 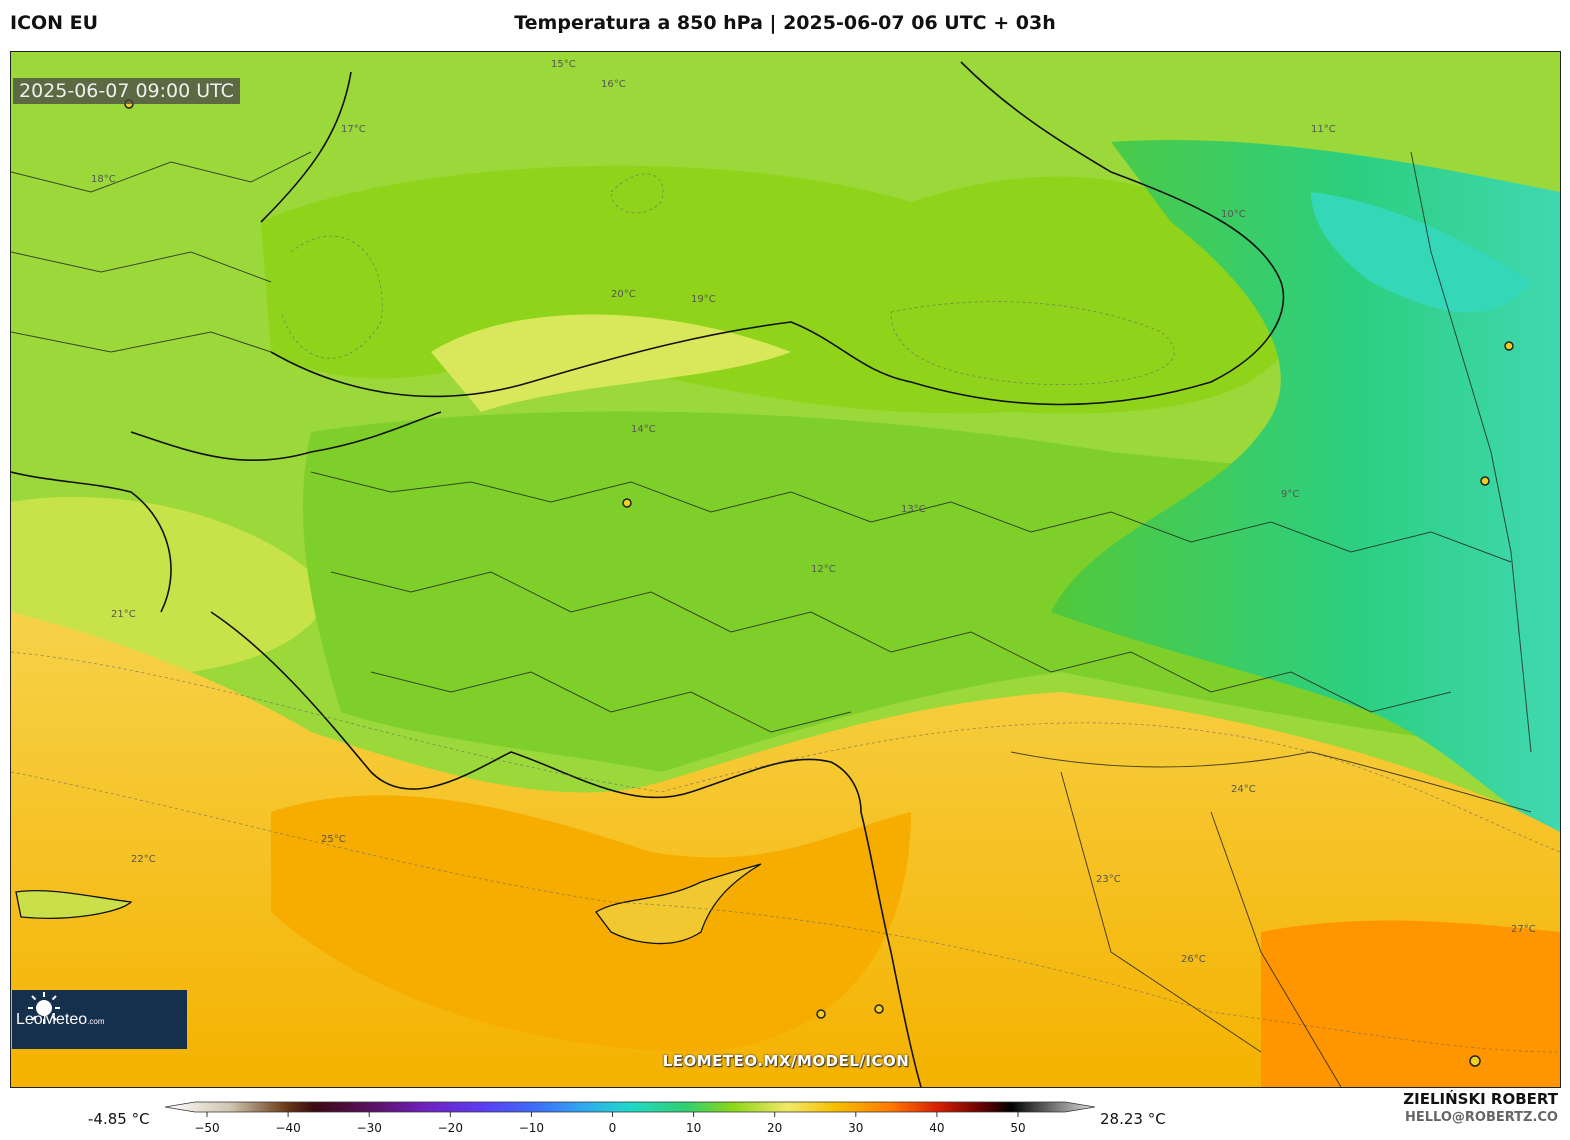 What do you see at coordinates (96, 1021) in the screenshot?
I see `logo-suffix: .com` at bounding box center [96, 1021].